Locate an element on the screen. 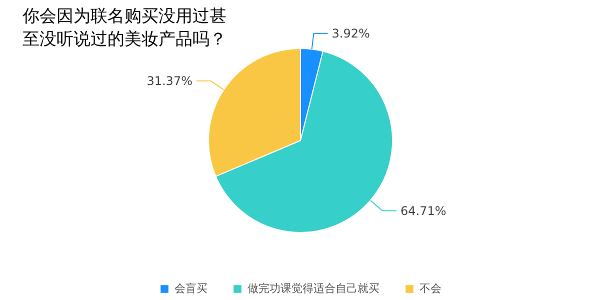 The image size is (600, 300). legend-label: 会盲买 is located at coordinates (191, 288).